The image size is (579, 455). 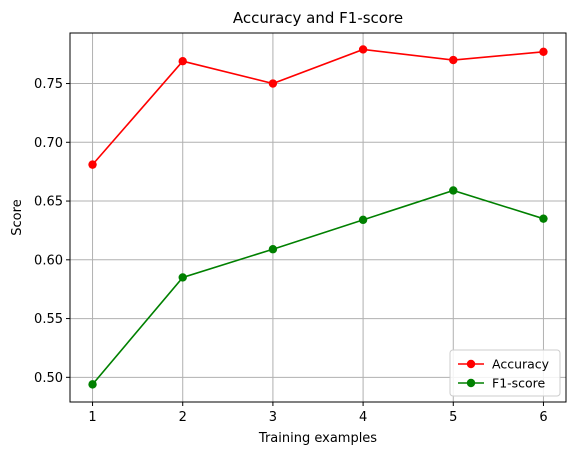 I want to click on legend-label: F1-score, so click(x=519, y=383).